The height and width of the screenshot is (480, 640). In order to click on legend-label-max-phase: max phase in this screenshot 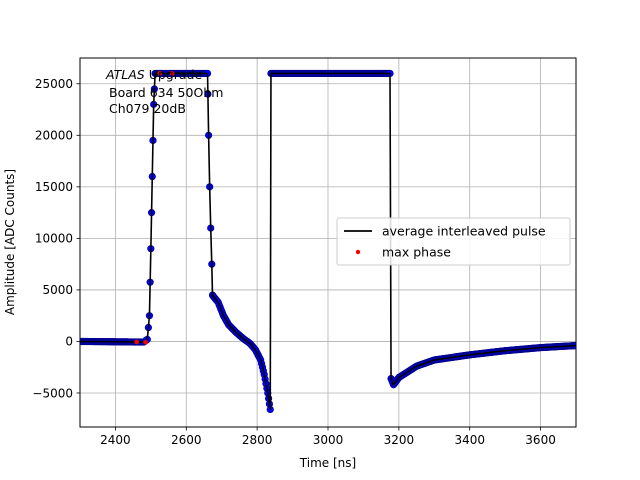, I will do `click(416, 252)`.